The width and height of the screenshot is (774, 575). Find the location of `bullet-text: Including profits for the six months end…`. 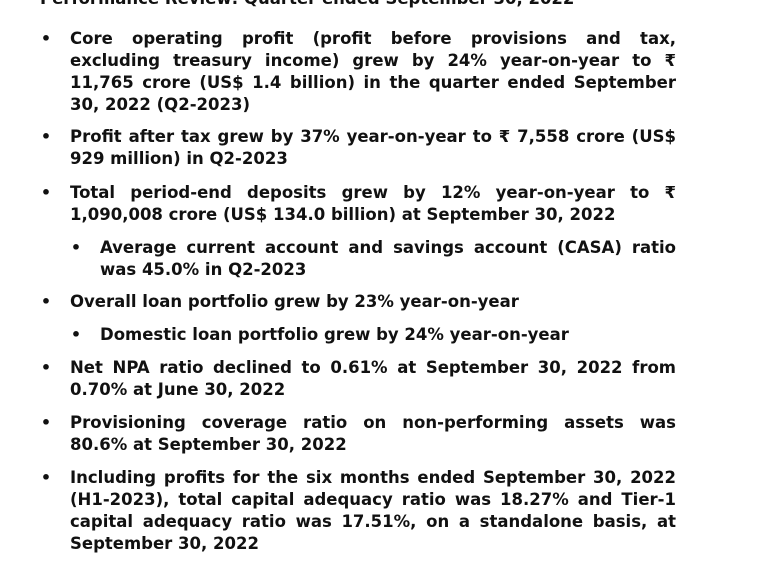

bullet-text: Including profits for the six months end… is located at coordinates (373, 510).